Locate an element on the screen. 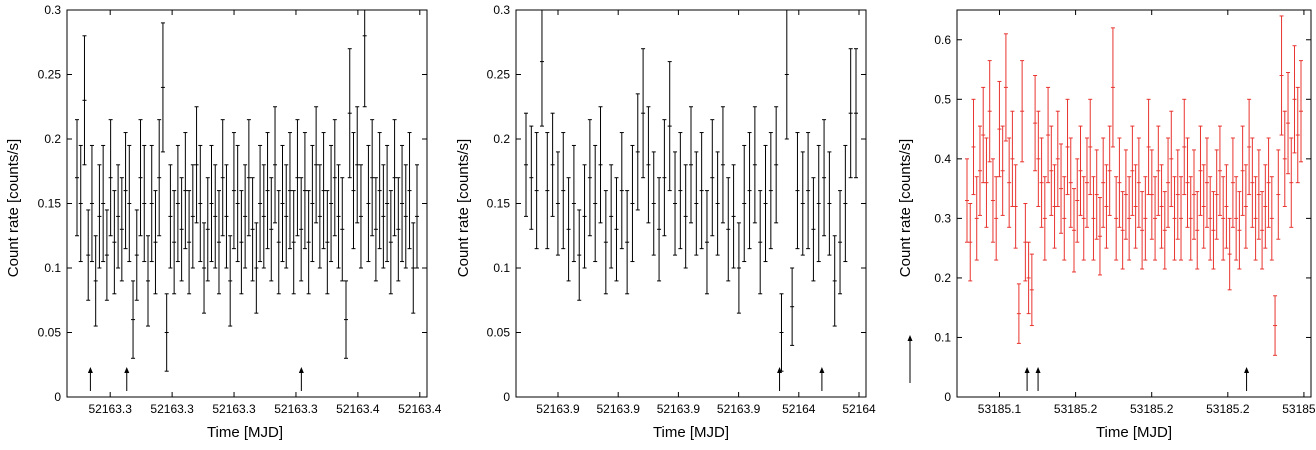  y-tick-label-2: 0.3 is located at coordinates (501, 10).